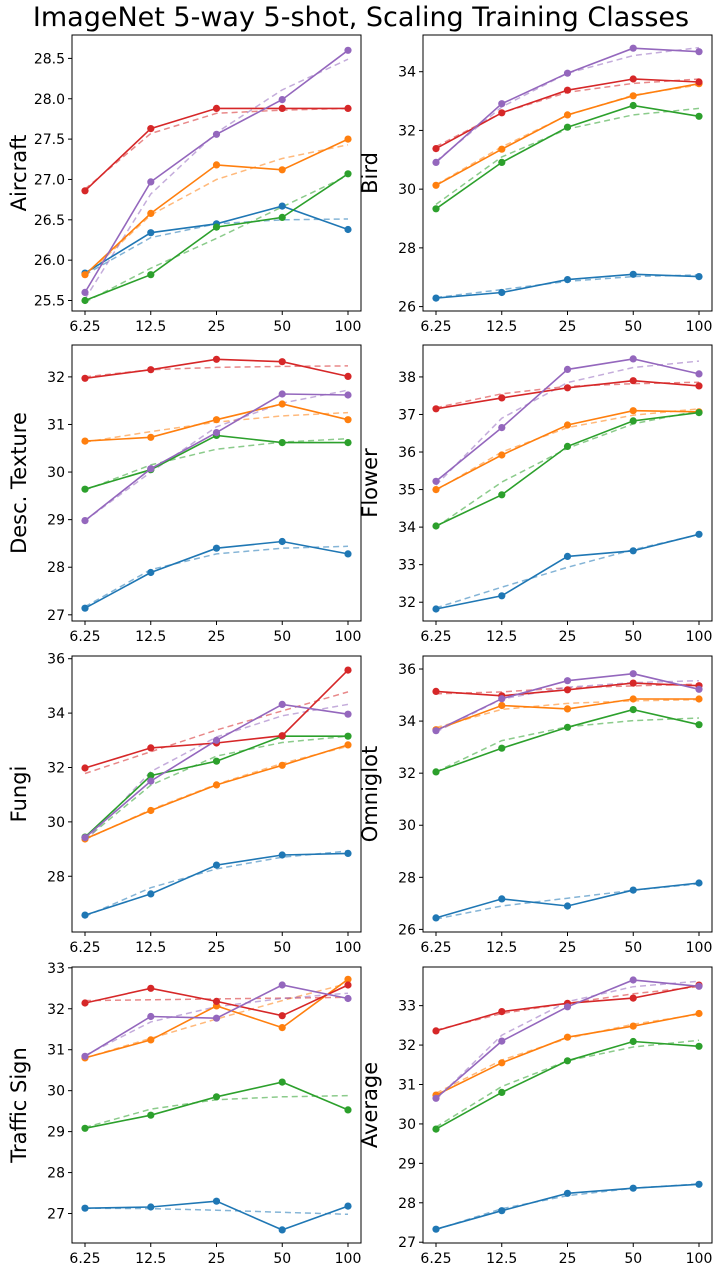 This screenshot has width=722, height=1275. Describe the element at coordinates (407, 308) in the screenshot. I see `y-tick-label: 26` at that location.